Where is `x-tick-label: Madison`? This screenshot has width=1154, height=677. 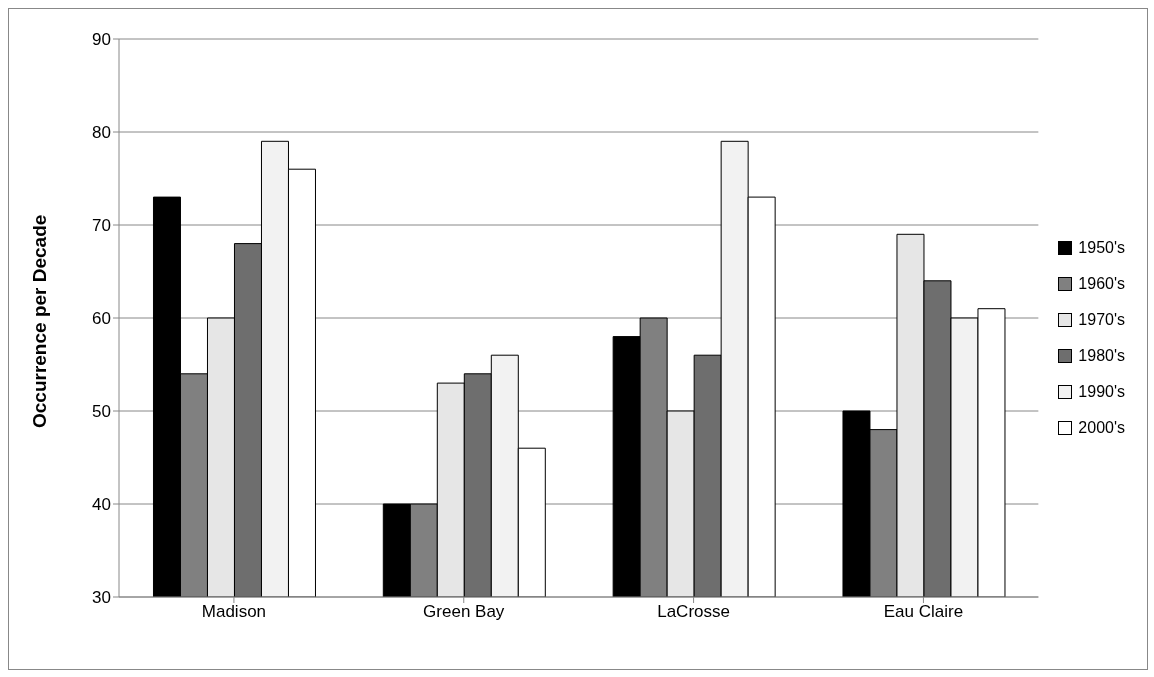 x-tick-label: Madison is located at coordinates (234, 612).